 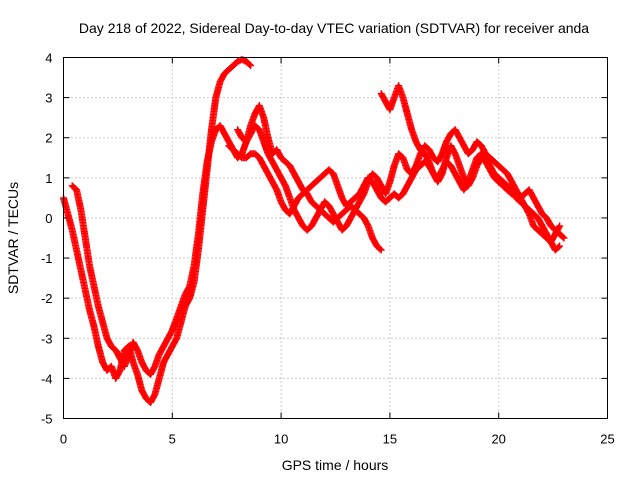 I want to click on x-axis-label: GPS time / hours, so click(x=335, y=465).